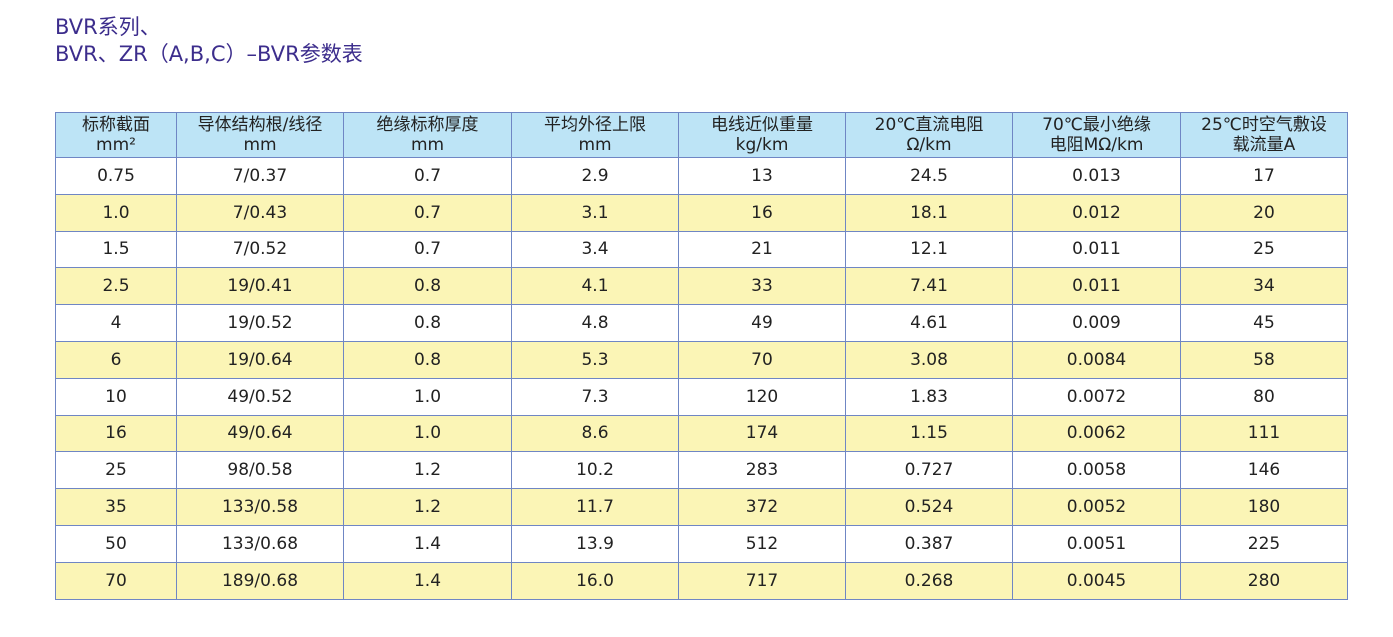  I want to click on table-cell: 8.6, so click(595, 433).